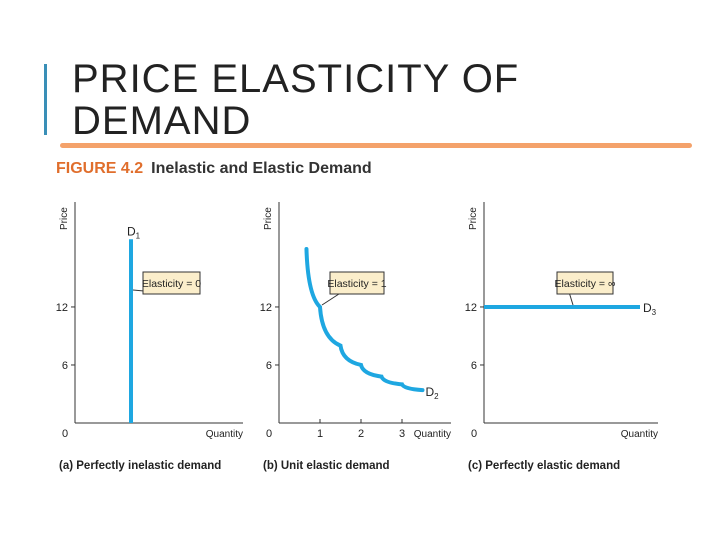 The height and width of the screenshot is (540, 720). I want to click on annotation-text: Elasticity = ∞, so click(585, 284).